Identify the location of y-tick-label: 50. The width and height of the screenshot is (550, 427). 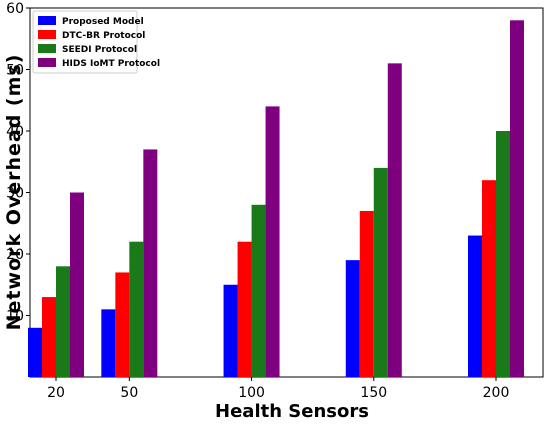
(15, 71).